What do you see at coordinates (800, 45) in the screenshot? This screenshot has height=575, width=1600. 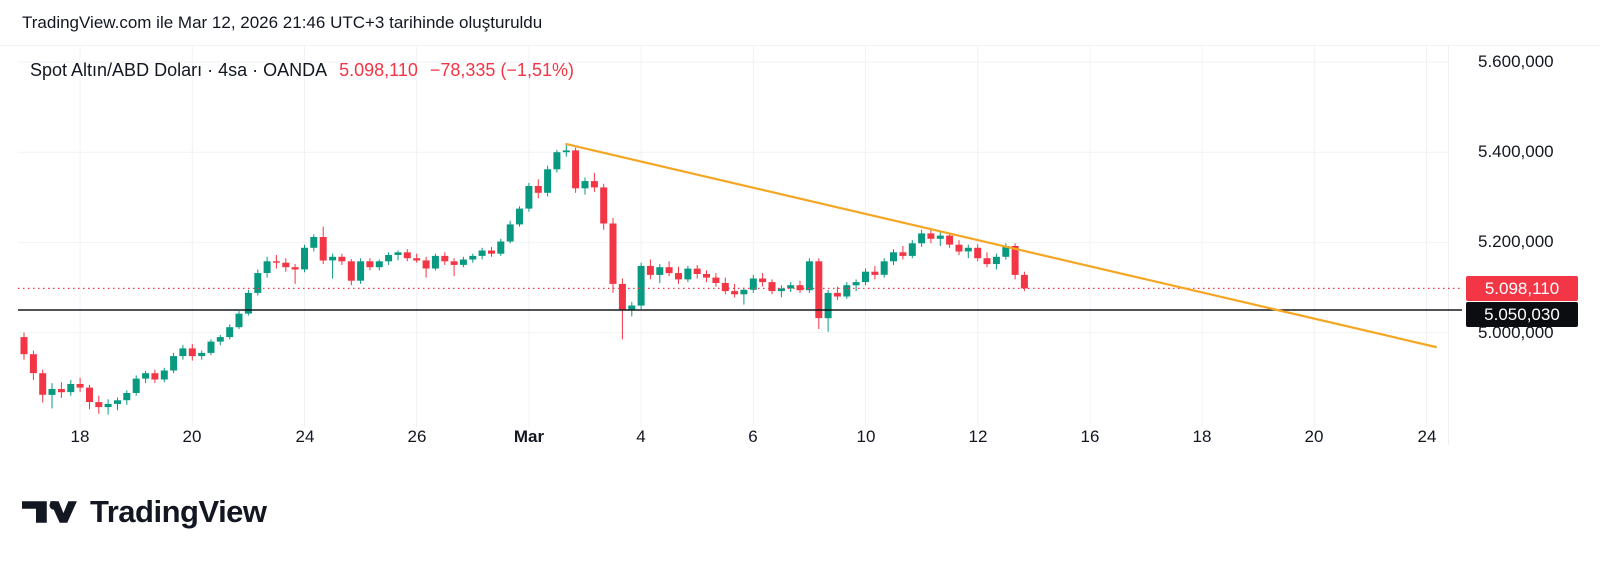 I see `plot-top-border` at bounding box center [800, 45].